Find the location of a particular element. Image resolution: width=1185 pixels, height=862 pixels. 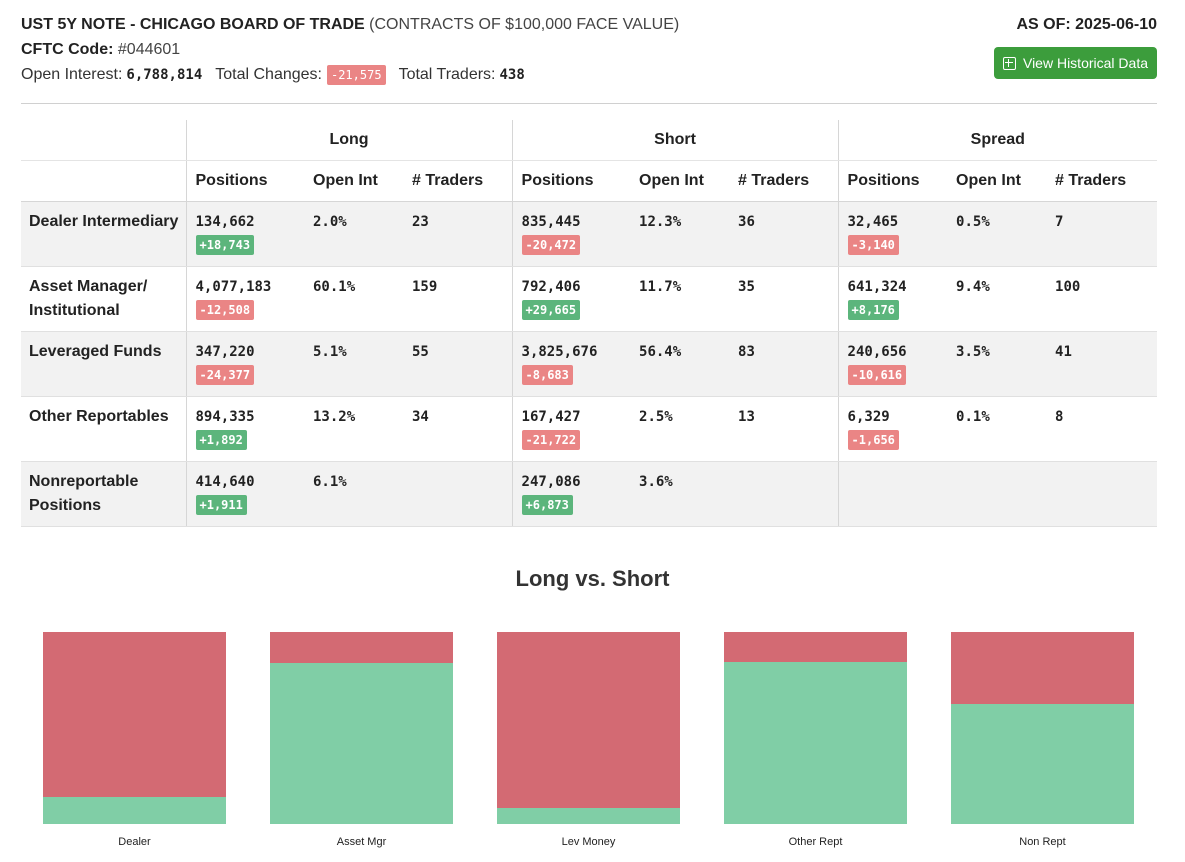

spread-open-int-cell: 3.5% is located at coordinates (997, 364).